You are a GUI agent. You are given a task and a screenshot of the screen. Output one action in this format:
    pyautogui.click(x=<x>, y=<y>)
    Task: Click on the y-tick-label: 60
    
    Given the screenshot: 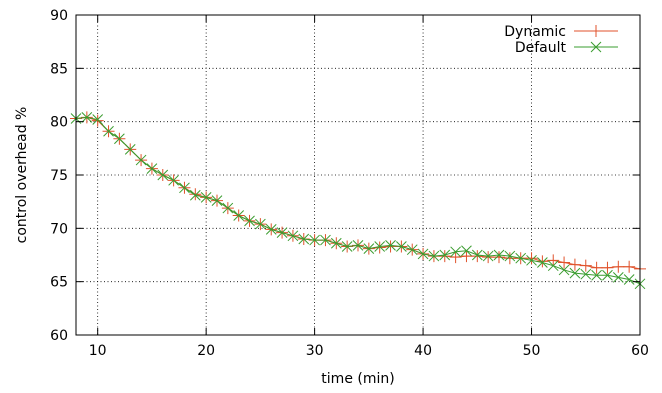 What is the action you would take?
    pyautogui.click(x=59, y=336)
    